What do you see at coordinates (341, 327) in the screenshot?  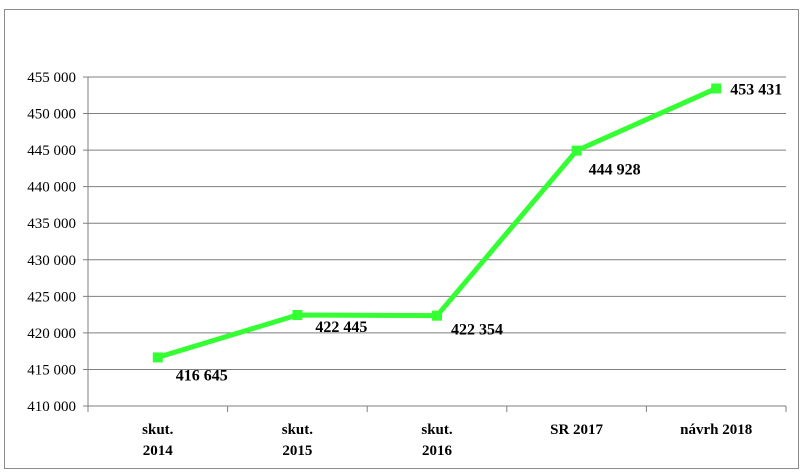 I see `data-label: 422 445` at bounding box center [341, 327].